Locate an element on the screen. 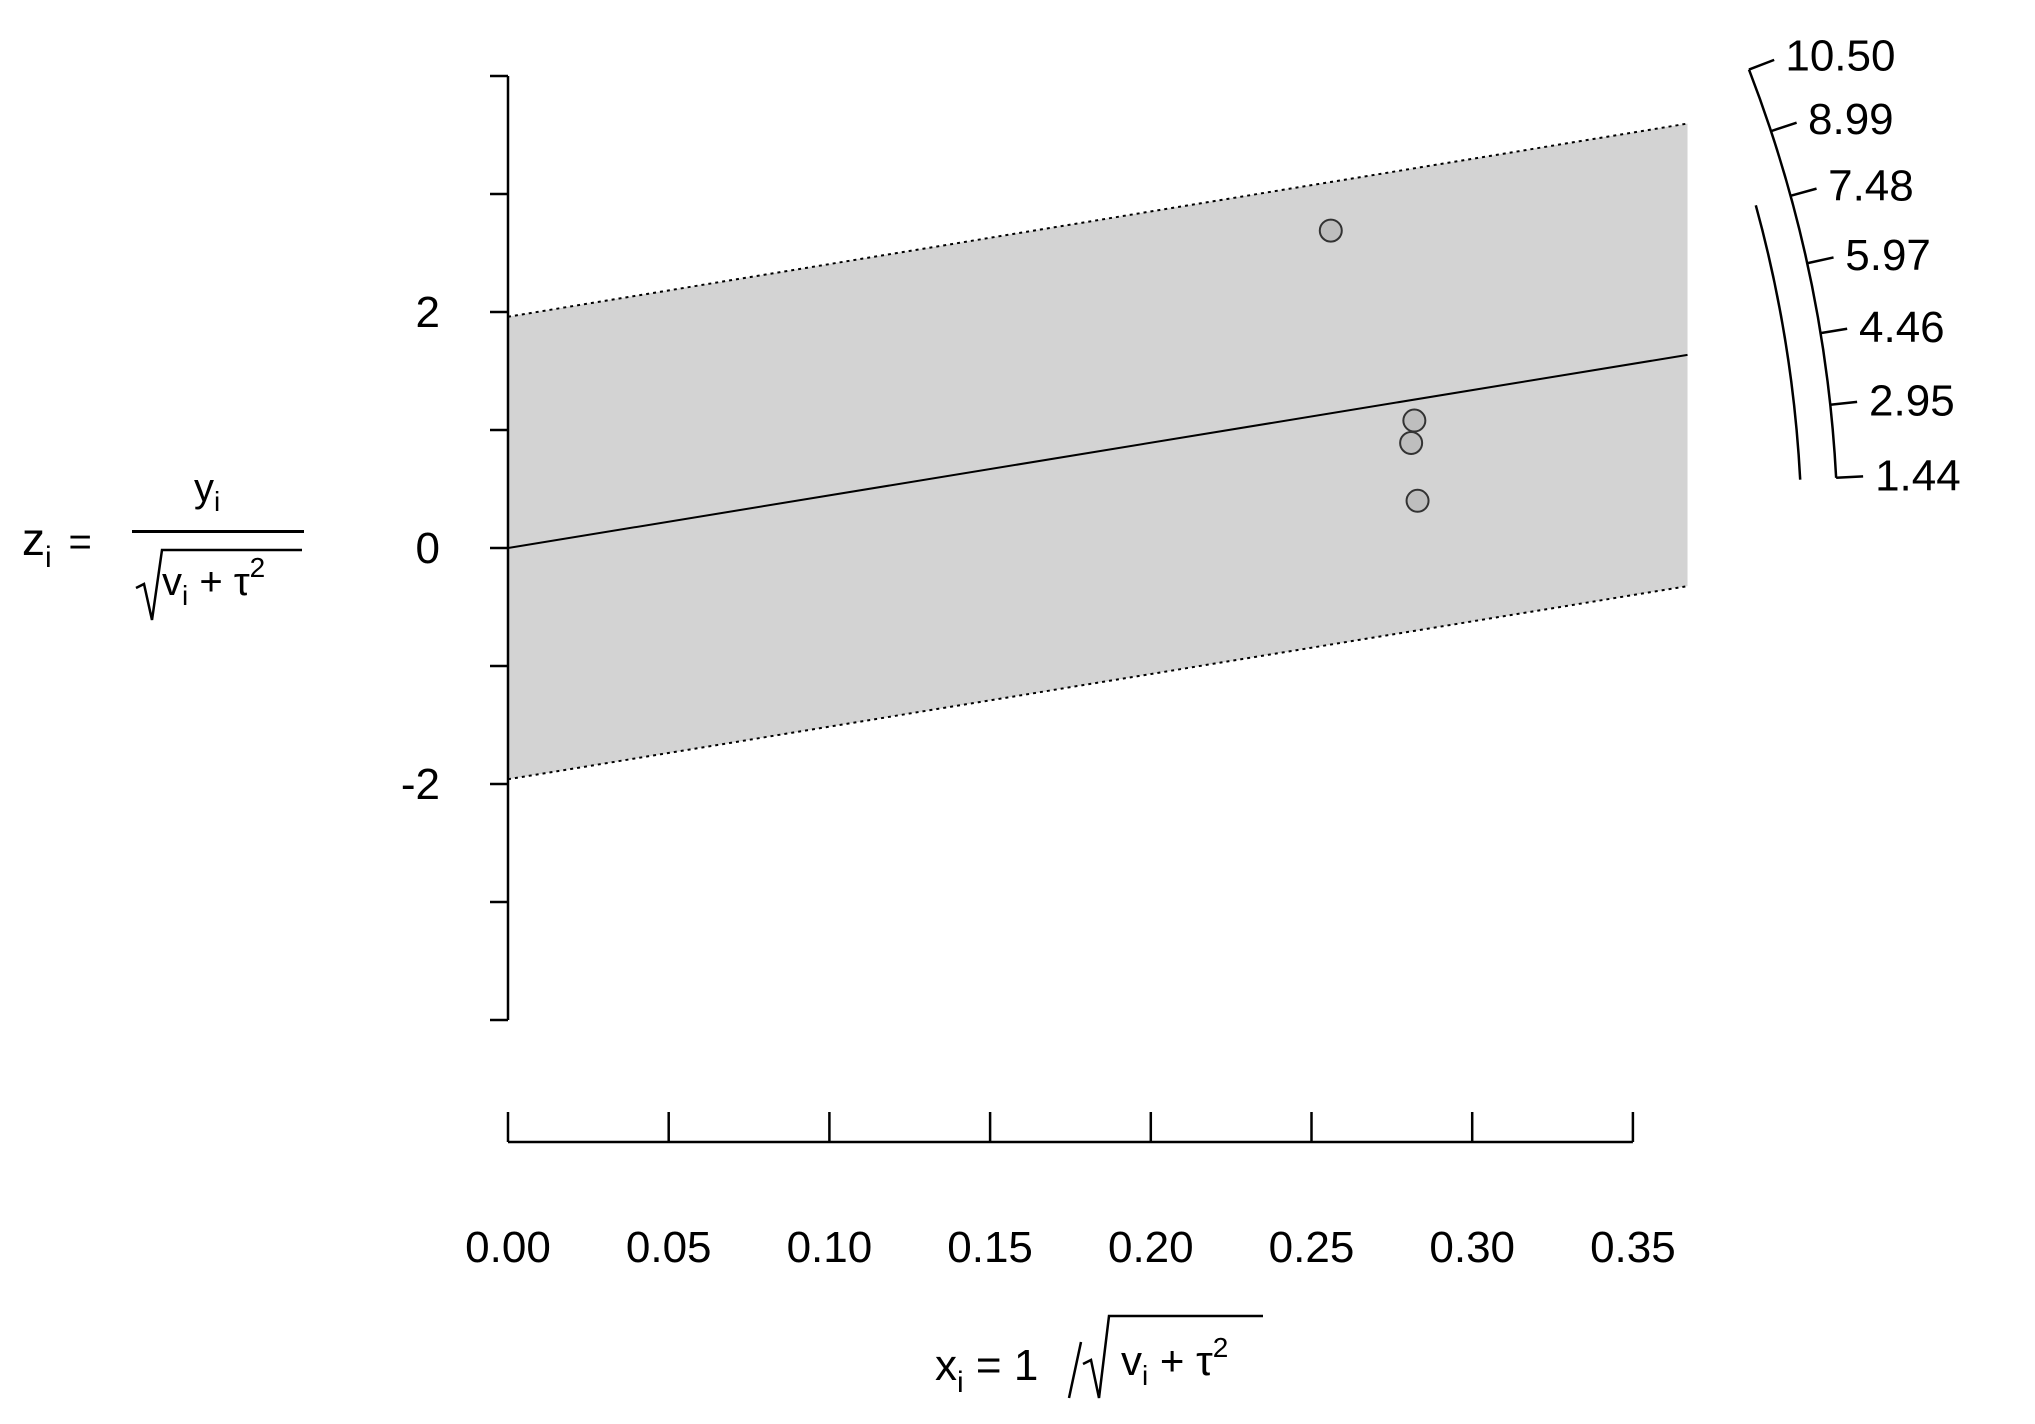 This screenshot has height=1424, width=2035. arc-line-inner is located at coordinates (1792, 273).